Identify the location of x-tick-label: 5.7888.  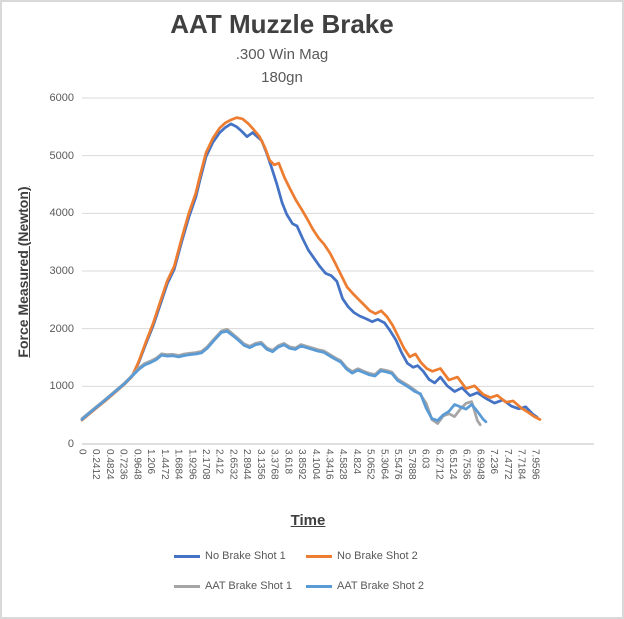
(411, 464).